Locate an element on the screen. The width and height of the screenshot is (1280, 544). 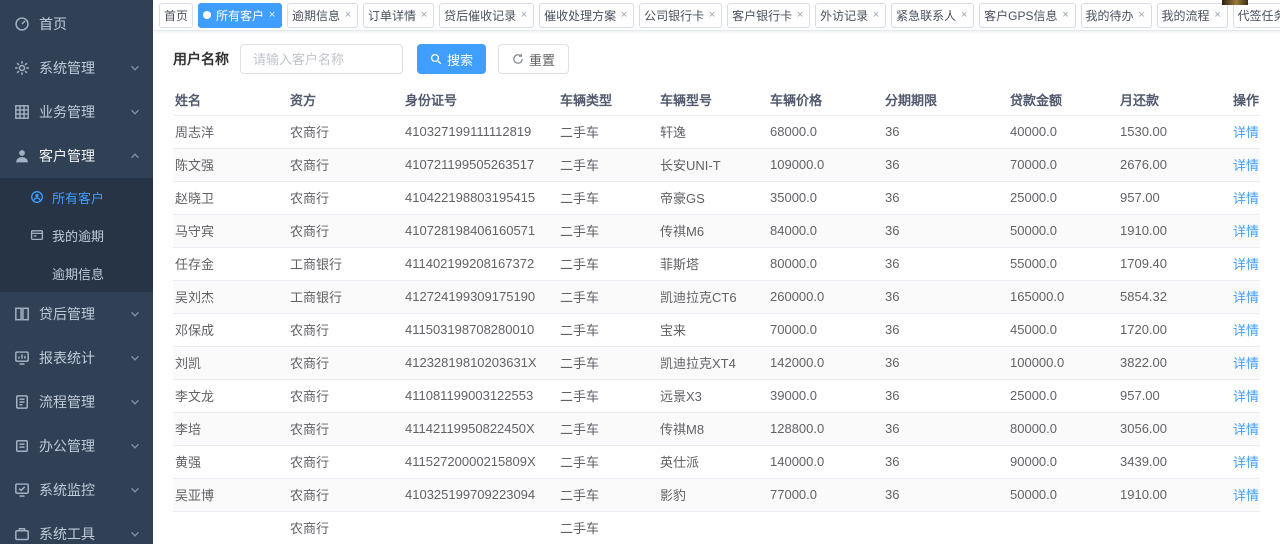
cell-vehicle_price: 109000.0 is located at coordinates (825, 165).